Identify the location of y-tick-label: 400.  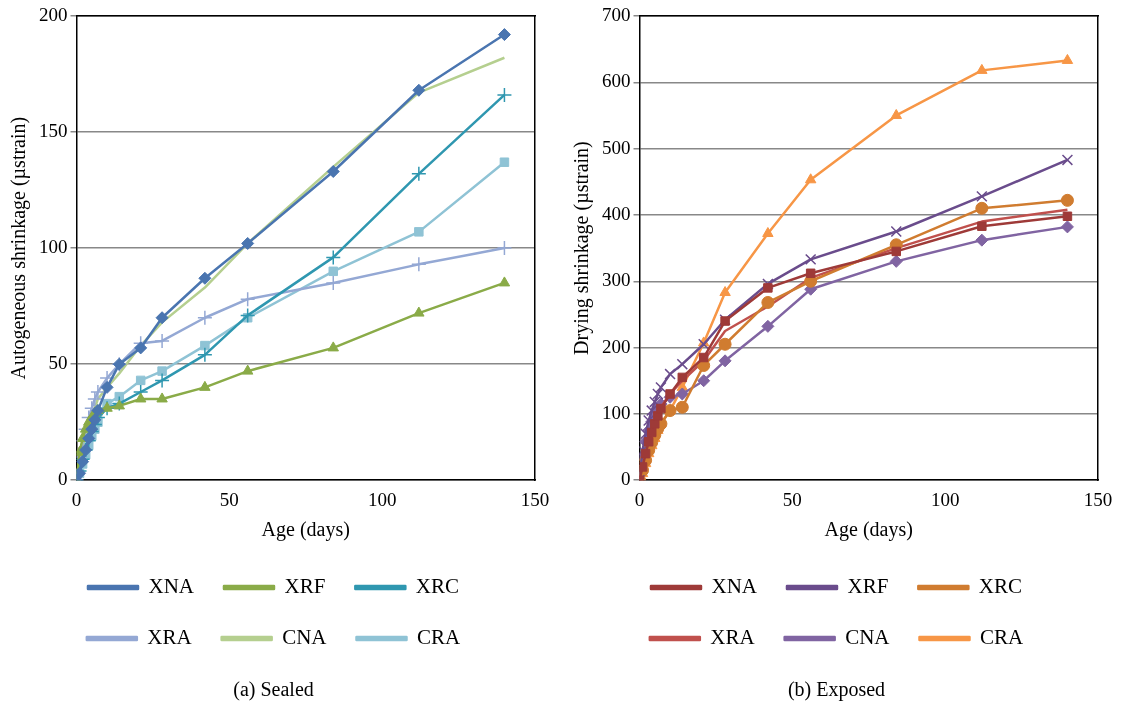
(616, 213).